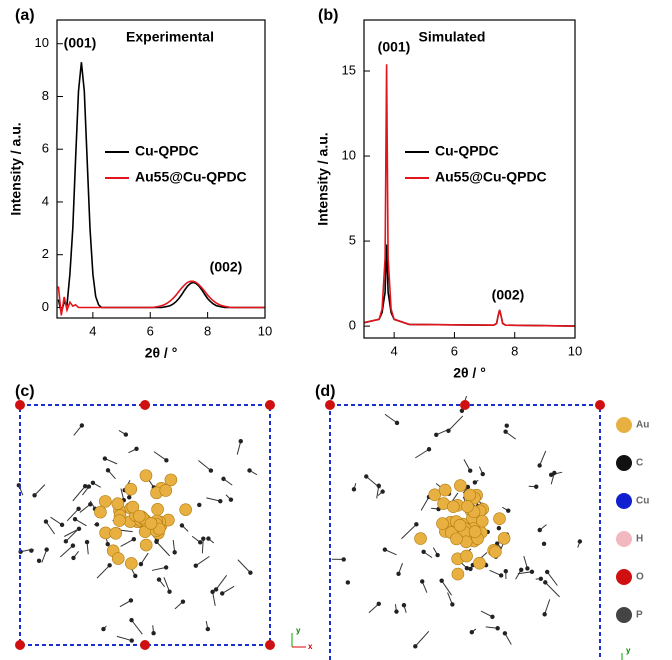  What do you see at coordinates (394, 47) in the screenshot?
I see `annotation: (001)` at bounding box center [394, 47].